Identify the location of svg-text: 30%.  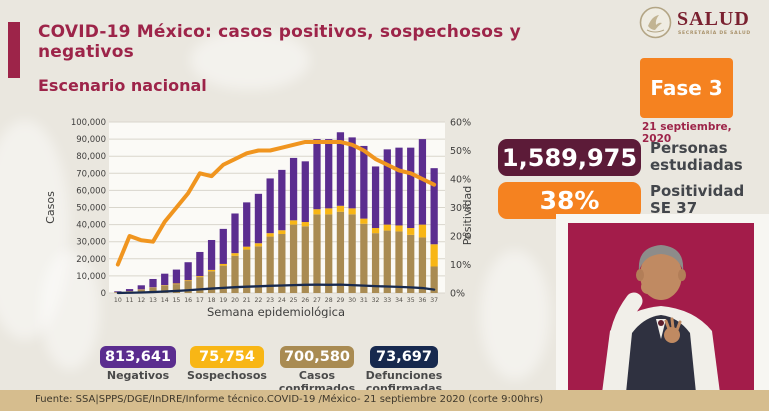
(460, 208).